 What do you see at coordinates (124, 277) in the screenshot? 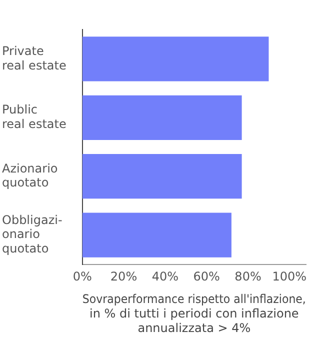
I see `x-tick-label: 20%` at bounding box center [124, 277].